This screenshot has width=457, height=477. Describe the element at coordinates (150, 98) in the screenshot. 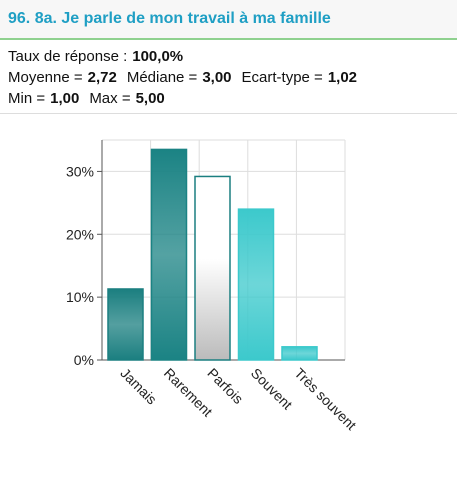

I see `stat-value: 5,00` at that location.